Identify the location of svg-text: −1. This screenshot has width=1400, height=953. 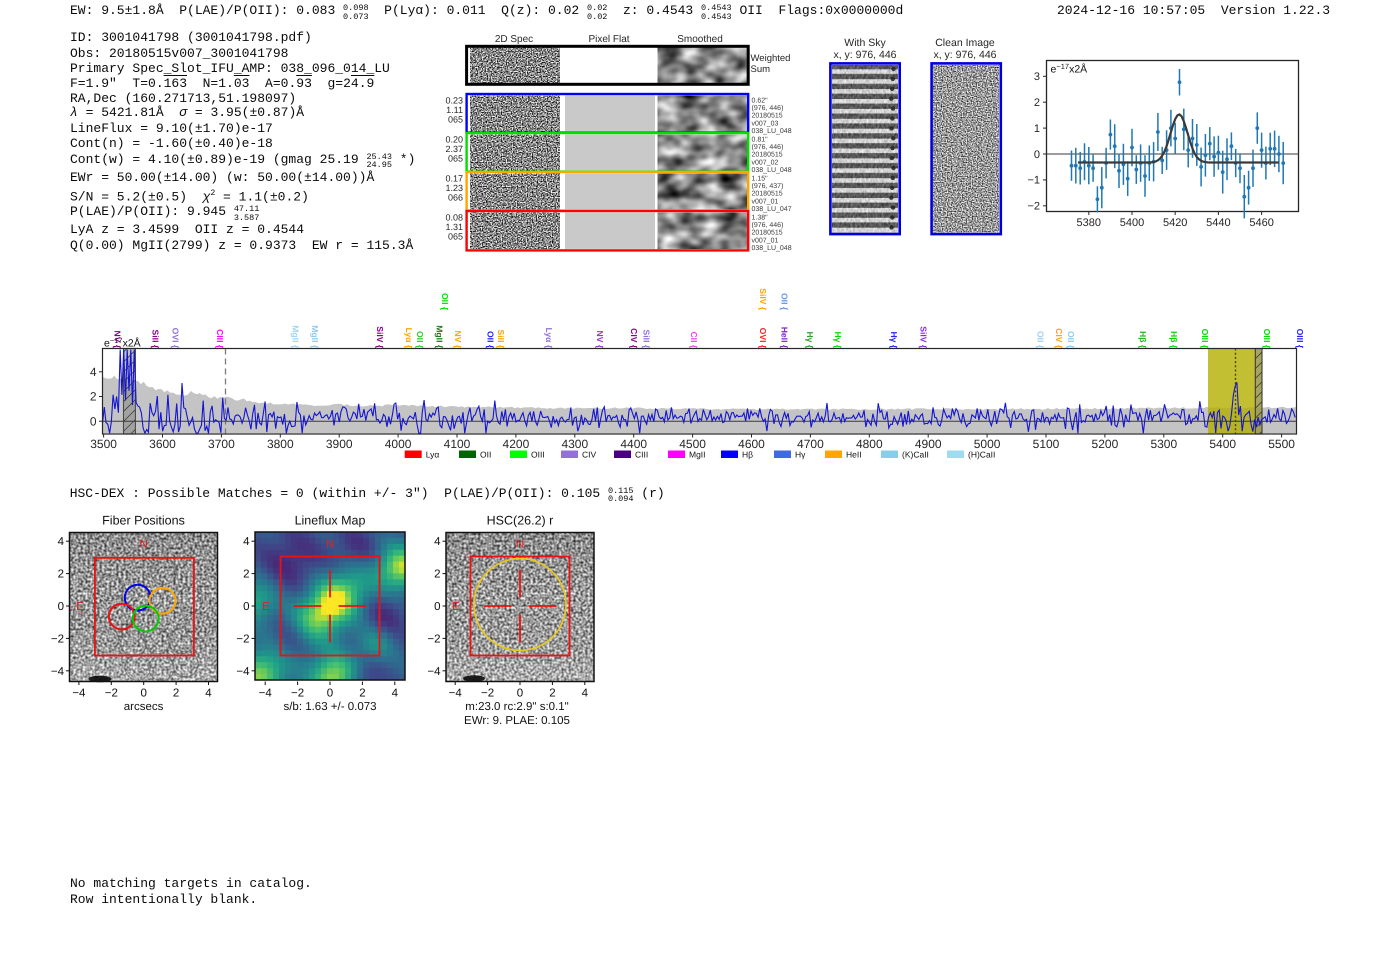
(1033, 181).